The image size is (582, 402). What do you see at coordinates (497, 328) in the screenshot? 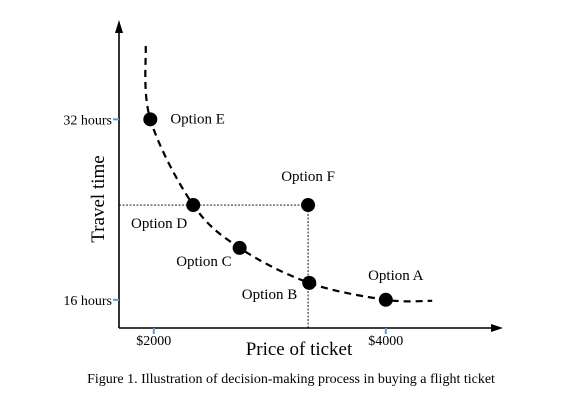
I see `x-axis-arrow` at bounding box center [497, 328].